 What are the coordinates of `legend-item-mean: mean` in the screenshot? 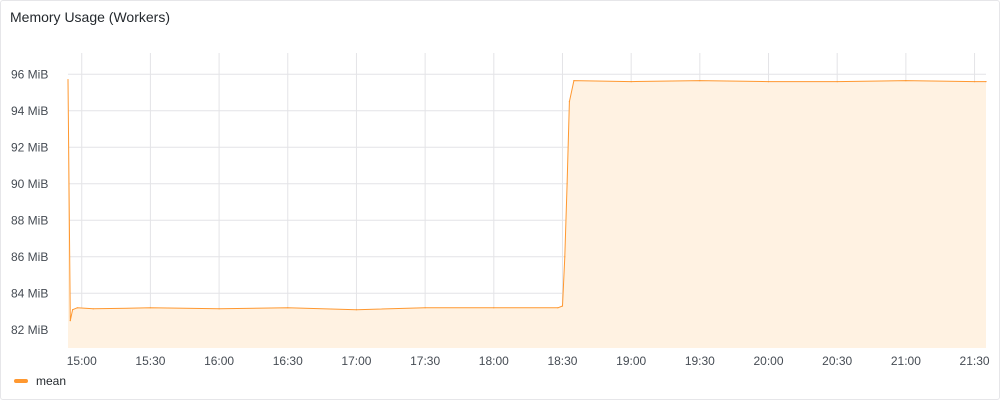 It's located at (40, 381).